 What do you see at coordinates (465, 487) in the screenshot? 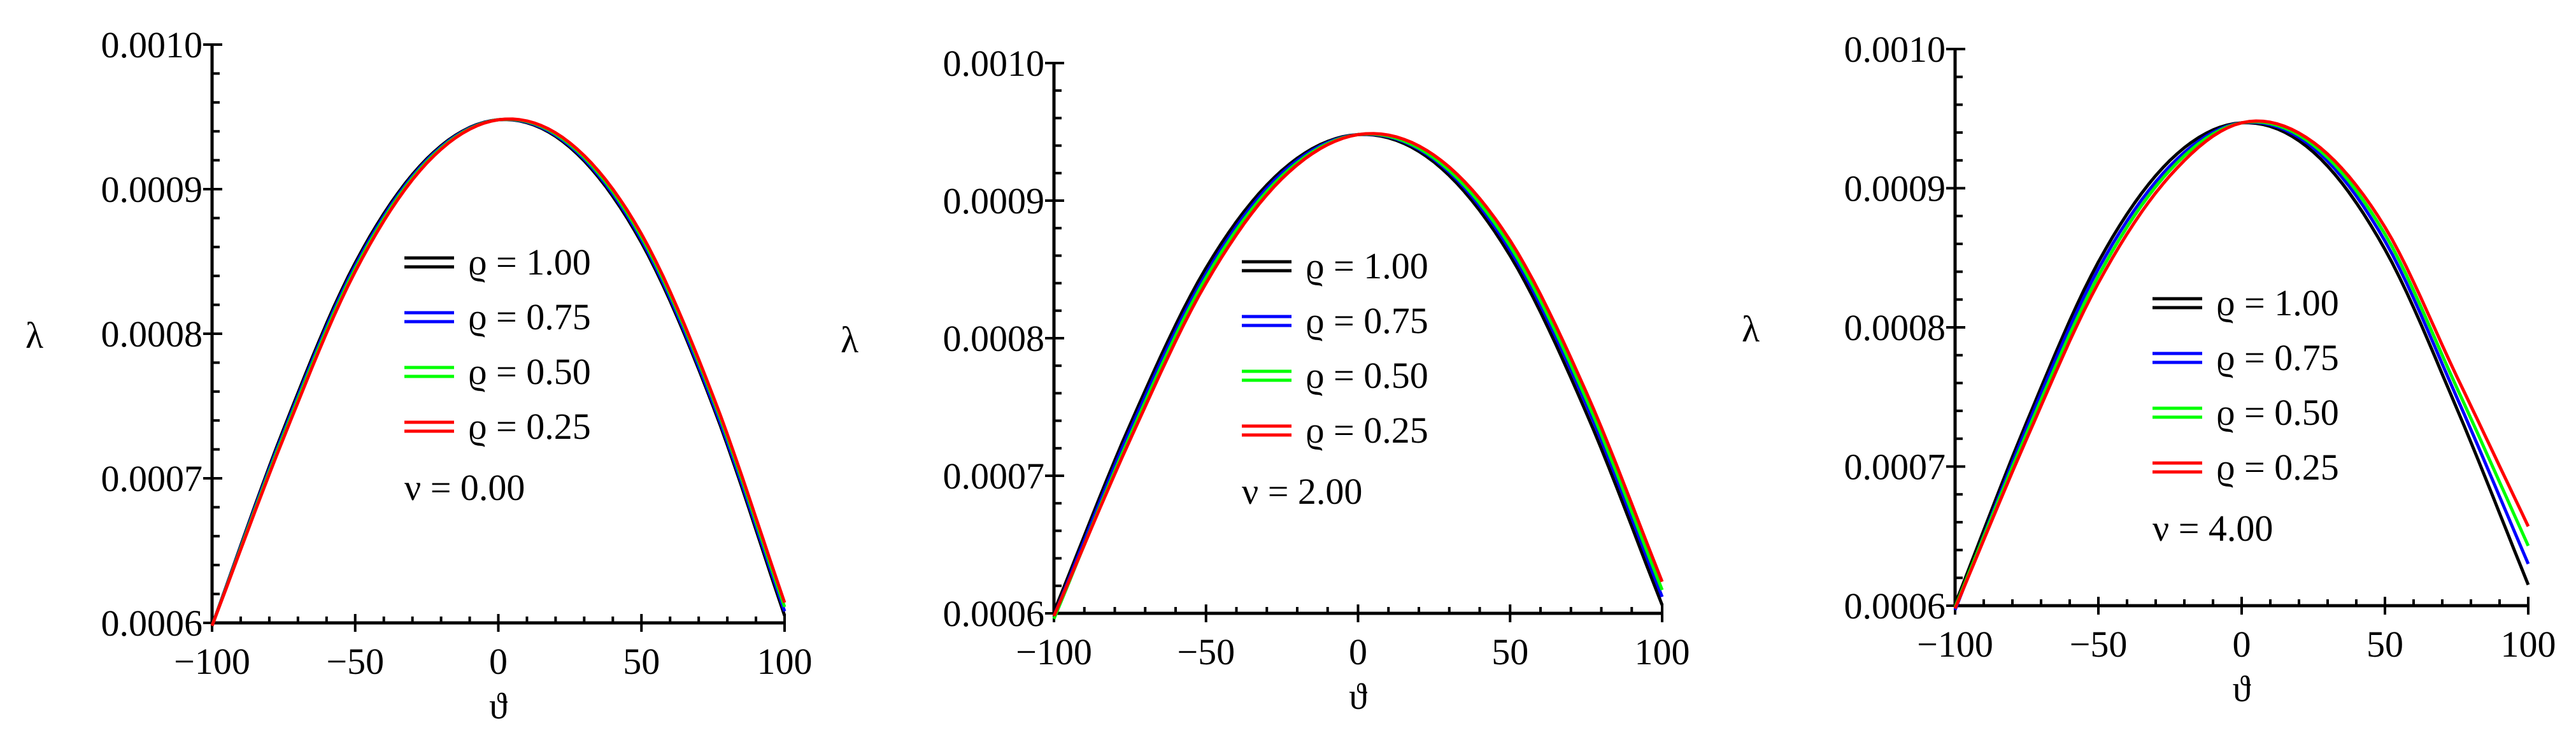
I see `nu-annotation: ν = 0.00` at bounding box center [465, 487].